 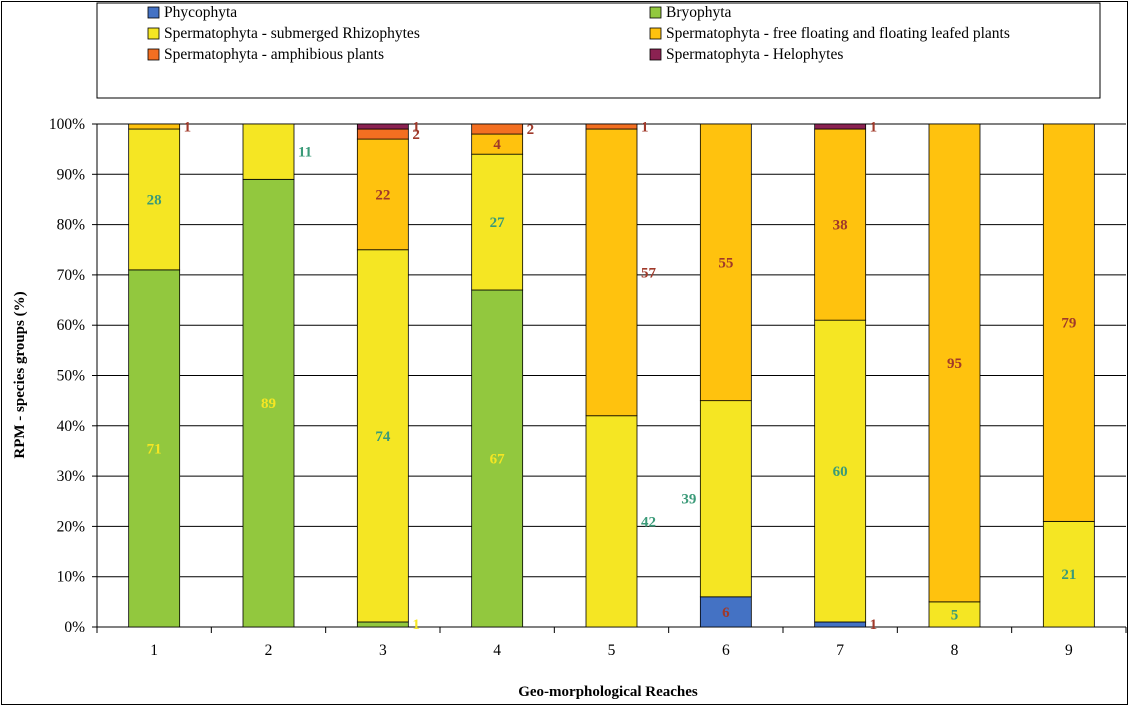 I want to click on y-tick-label: 40%, so click(x=71, y=426).